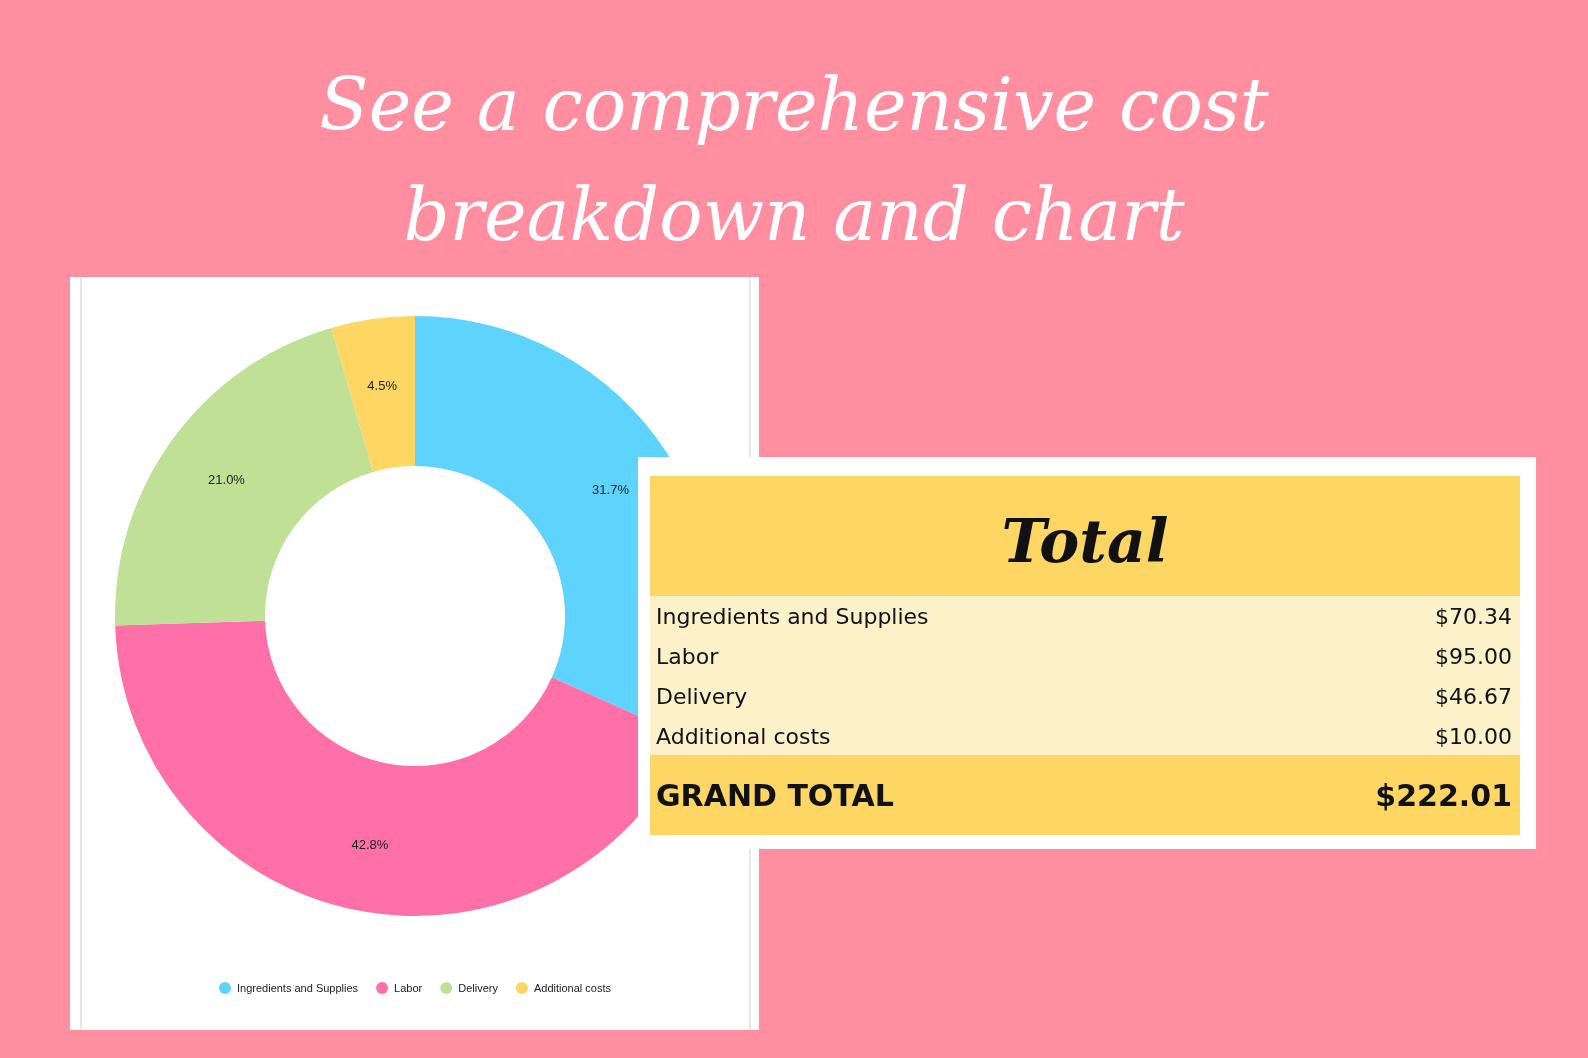 Image resolution: width=1588 pixels, height=1058 pixels. What do you see at coordinates (1473, 736) in the screenshot?
I see `data-label: $10.00` at bounding box center [1473, 736].